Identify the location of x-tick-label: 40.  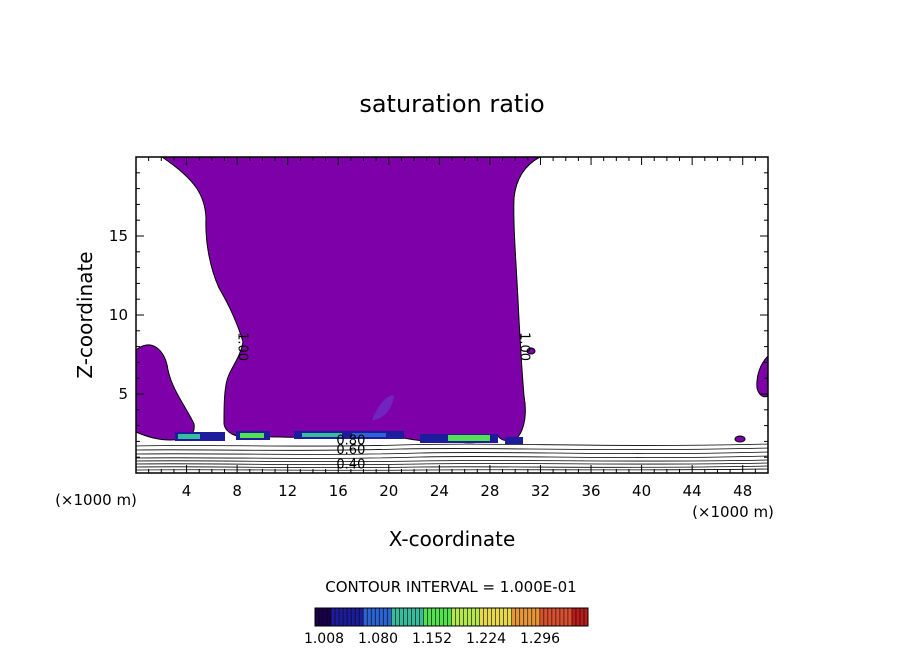
(641, 491).